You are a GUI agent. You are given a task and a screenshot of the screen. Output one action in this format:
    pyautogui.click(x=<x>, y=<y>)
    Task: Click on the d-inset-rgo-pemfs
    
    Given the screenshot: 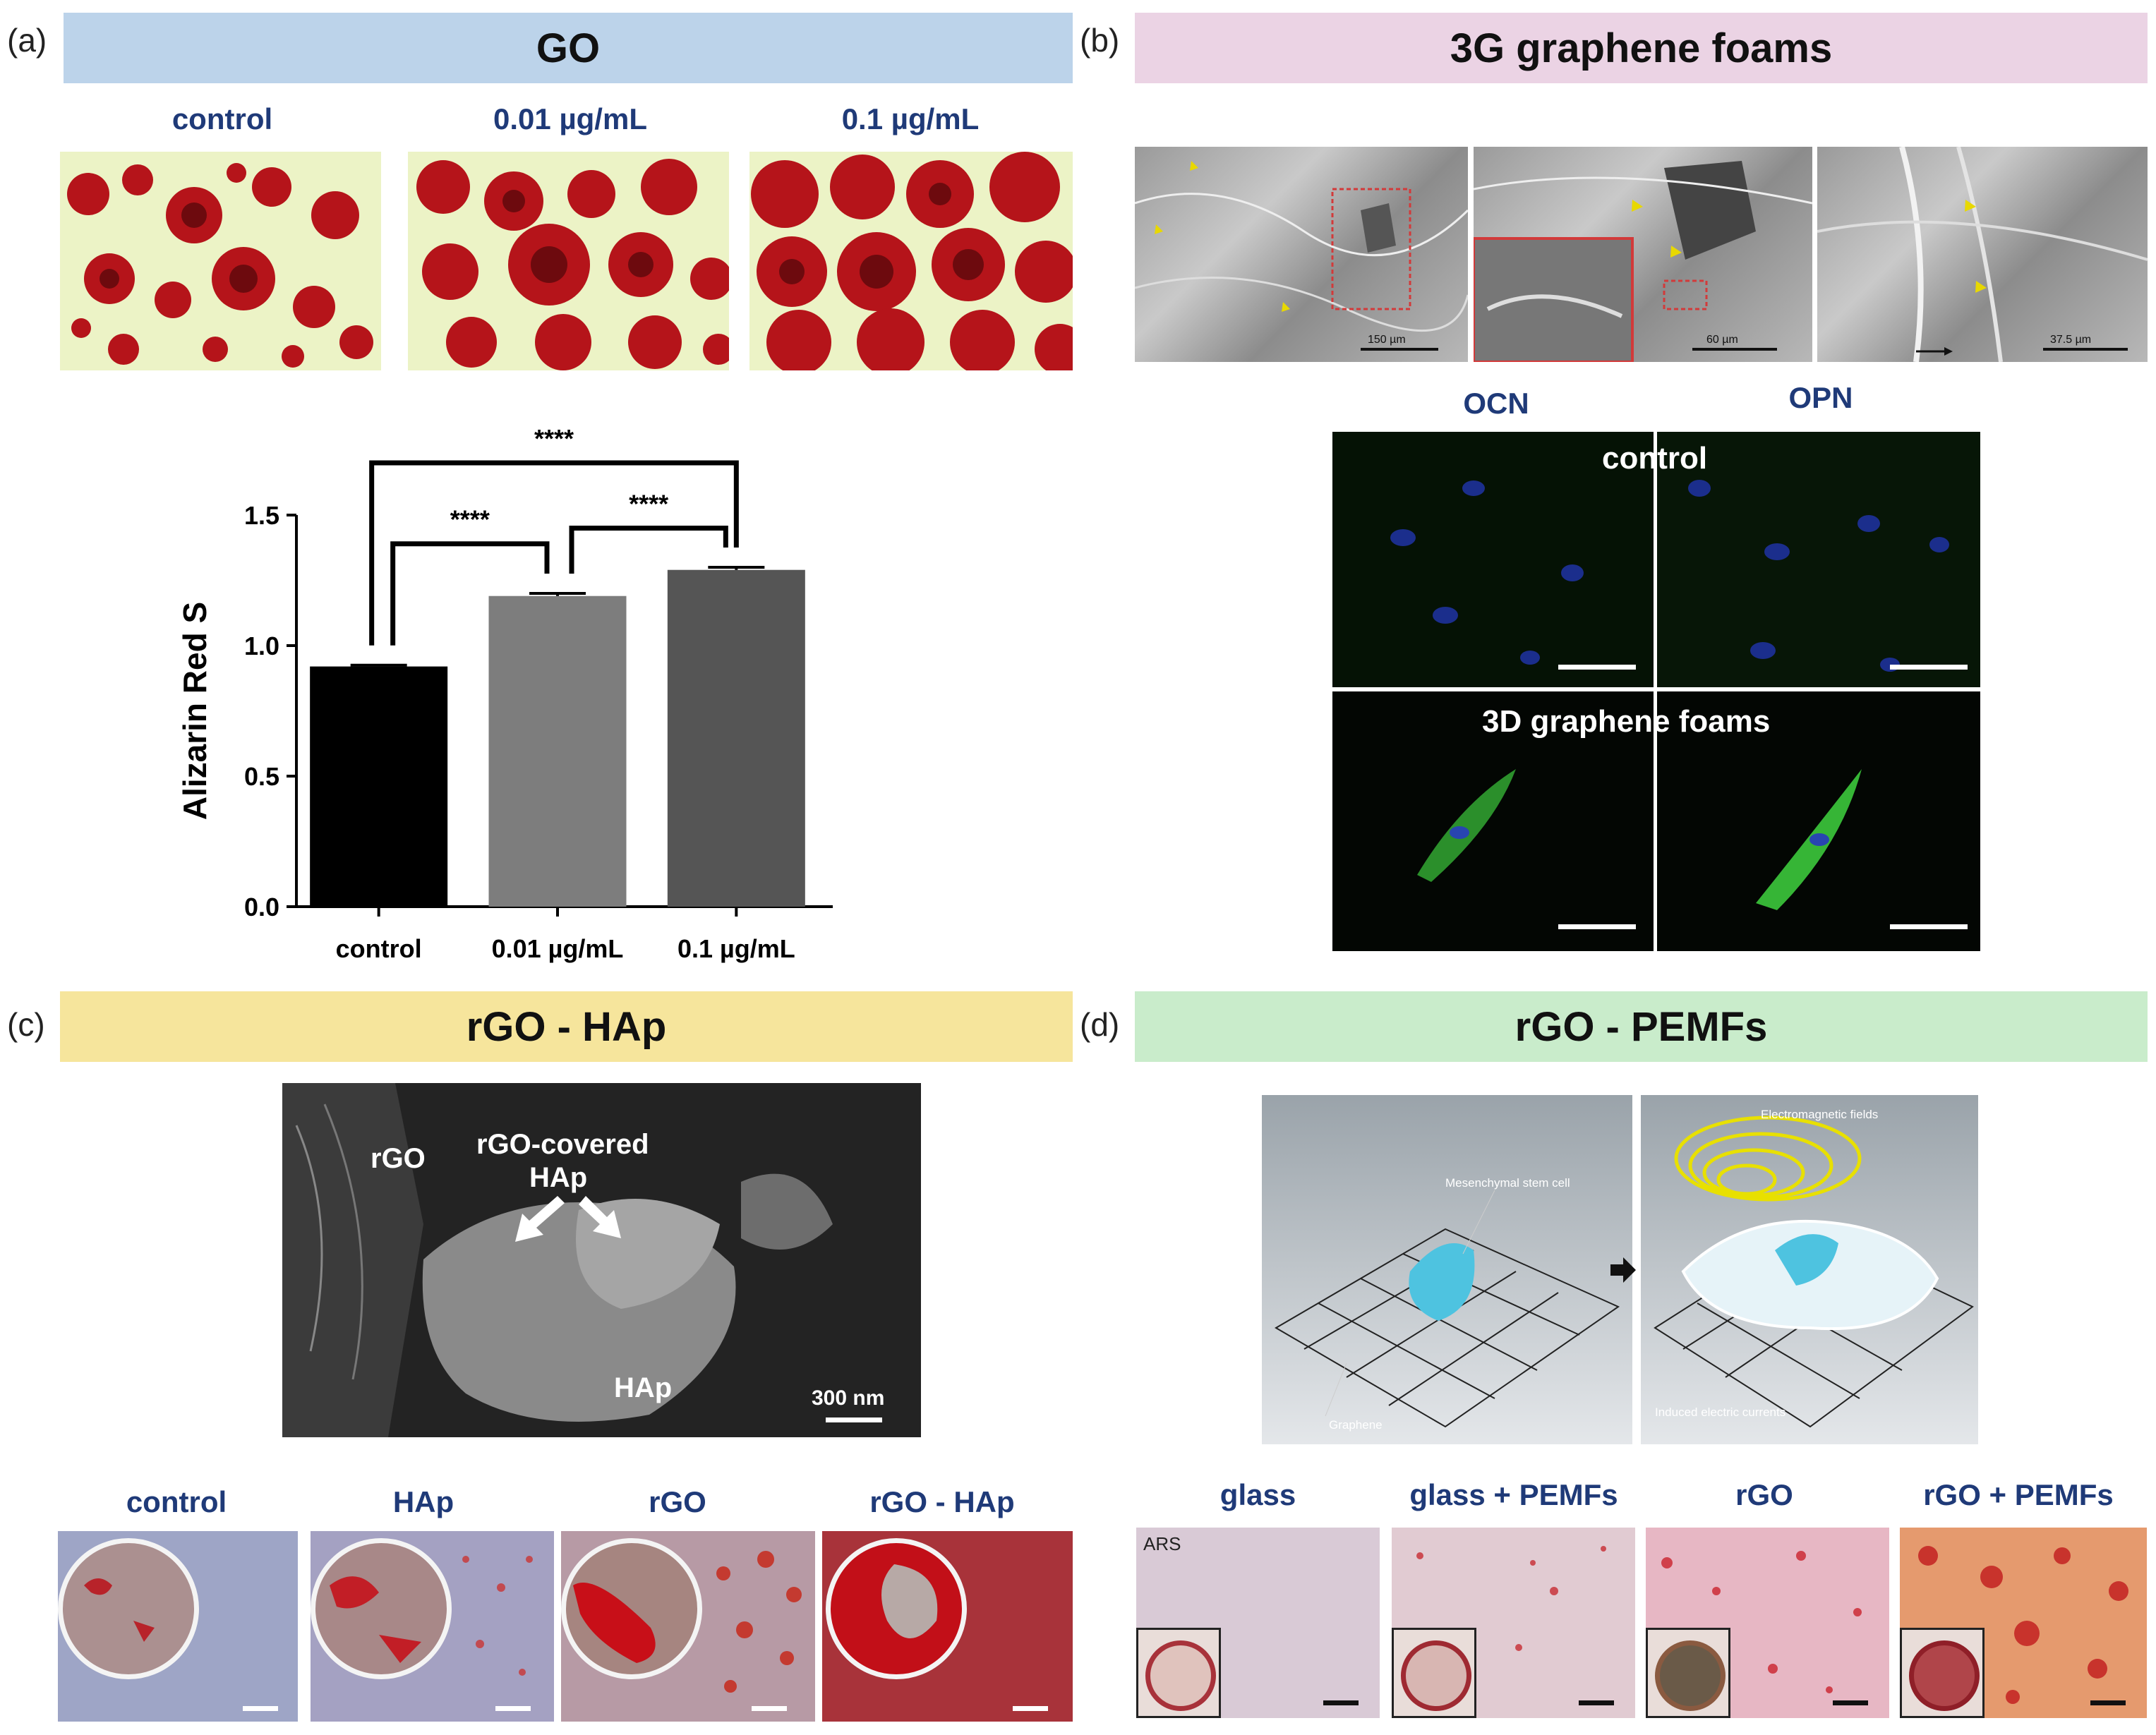 What is the action you would take?
    pyautogui.click(x=1942, y=1673)
    